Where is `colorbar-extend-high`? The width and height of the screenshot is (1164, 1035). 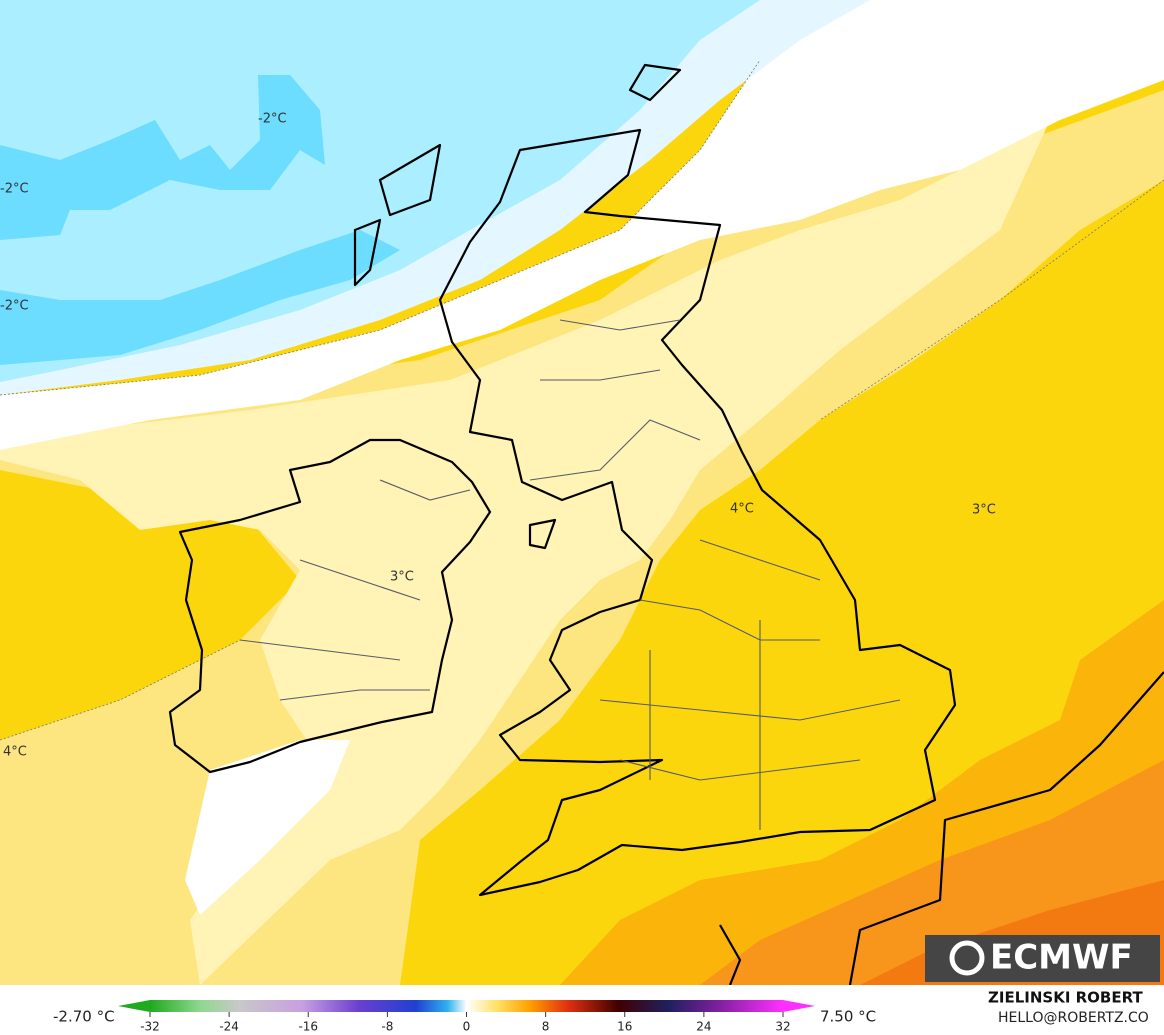 colorbar-extend-high is located at coordinates (799, 1006).